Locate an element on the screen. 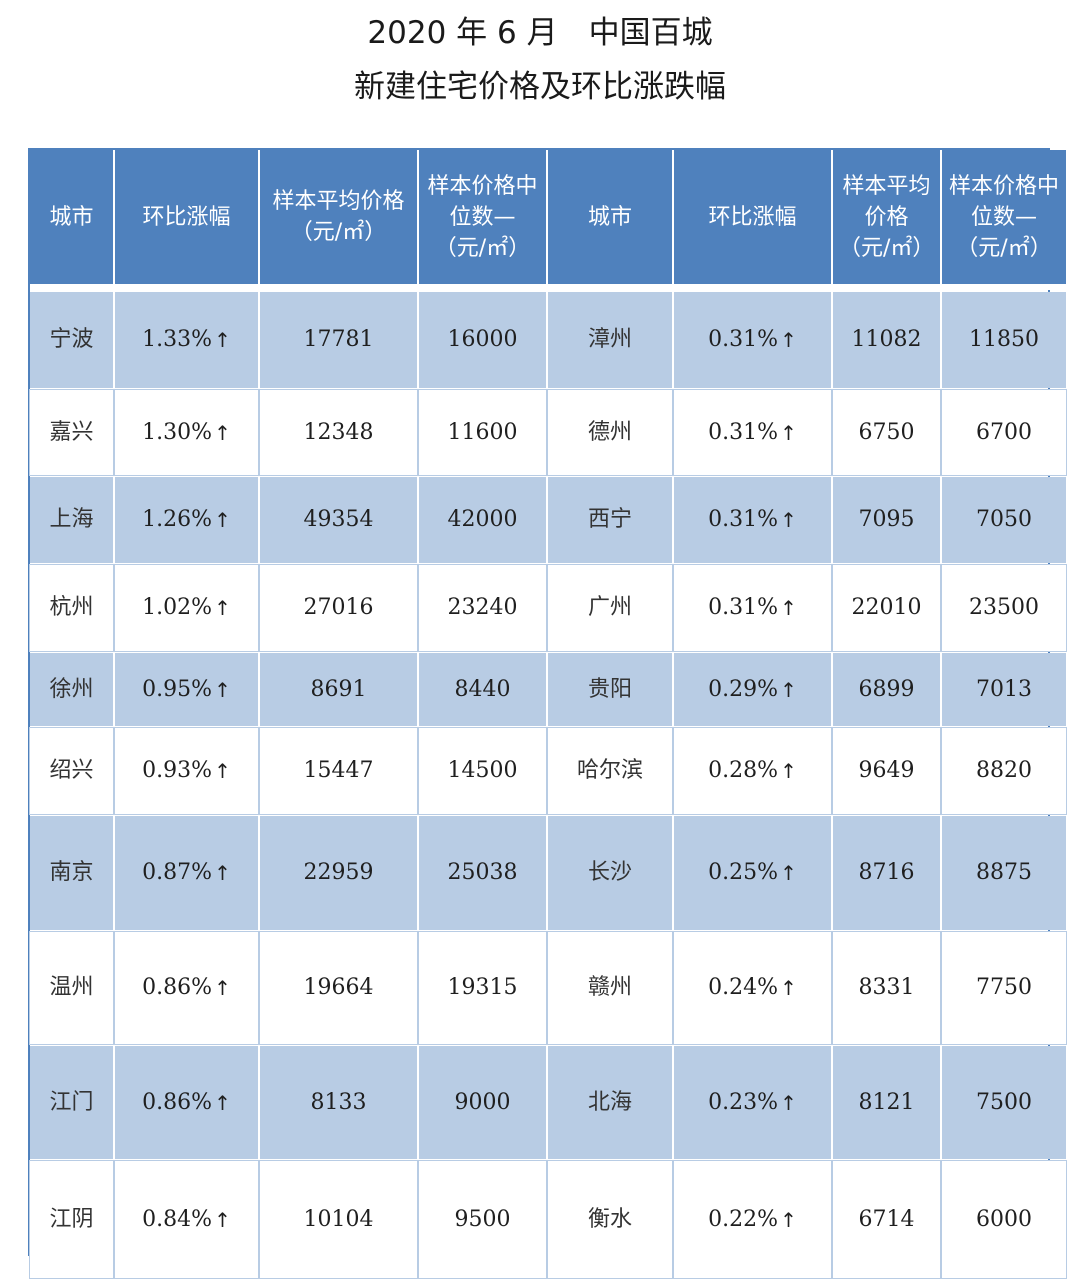  cell-value: 10104 is located at coordinates (338, 1219).